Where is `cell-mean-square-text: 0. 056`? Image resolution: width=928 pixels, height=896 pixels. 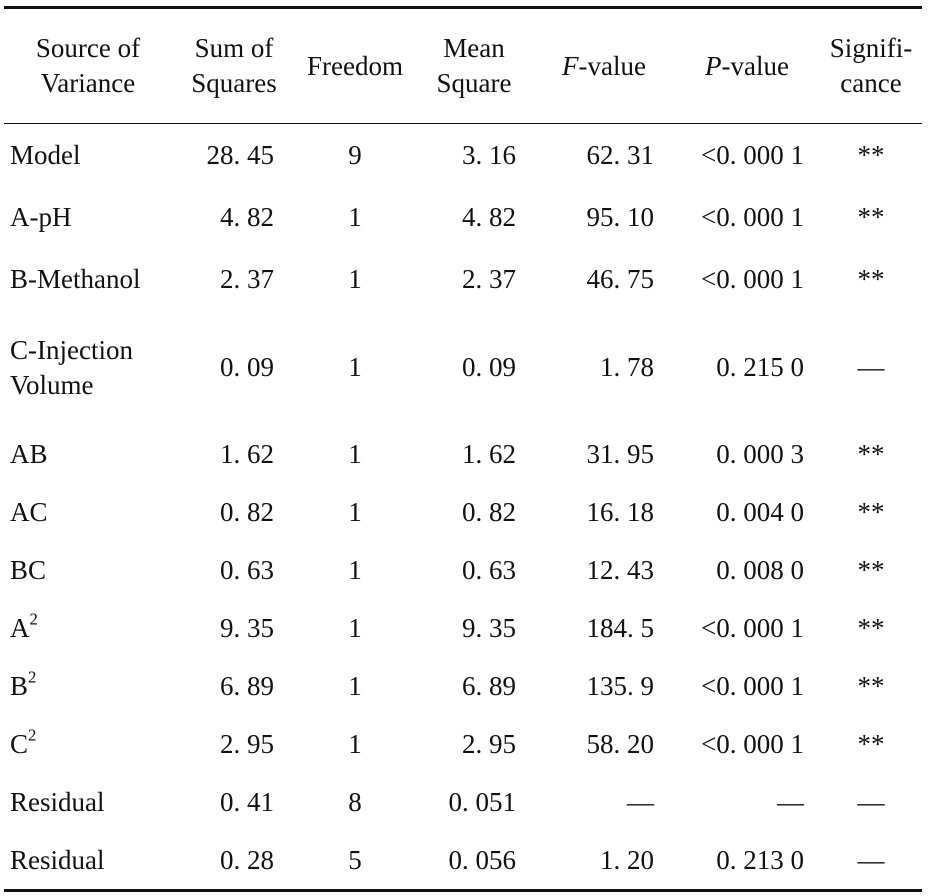
cell-mean-square-text: 0. 056 is located at coordinates (482, 859).